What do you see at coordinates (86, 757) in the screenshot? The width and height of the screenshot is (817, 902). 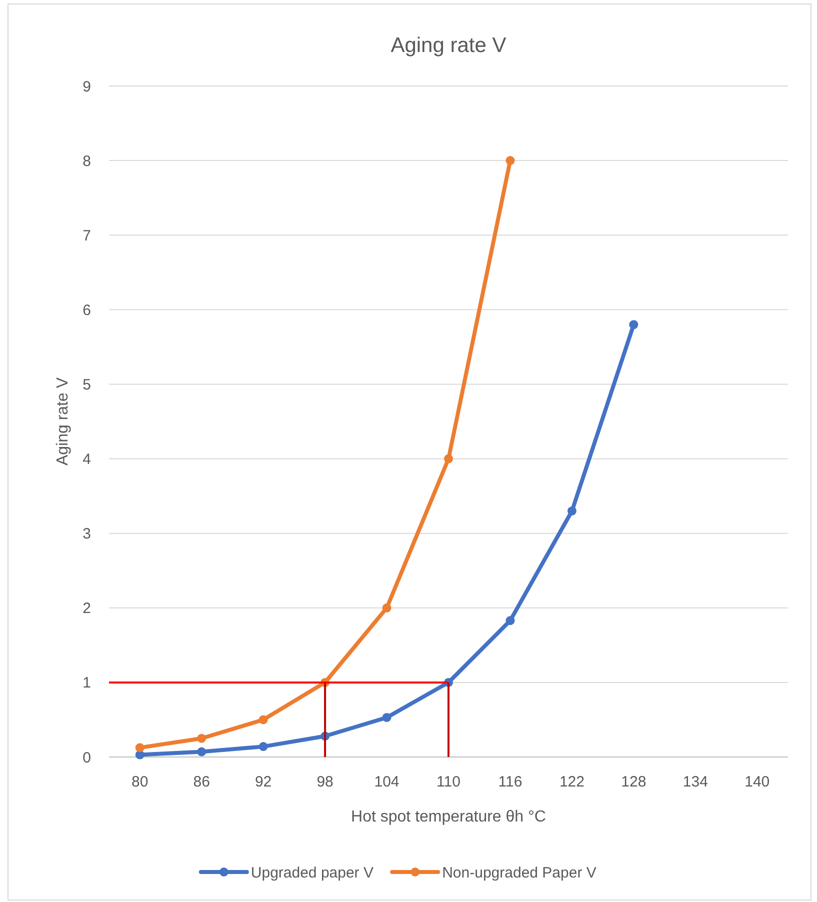 I see `y-tick-label: 0` at bounding box center [86, 757].